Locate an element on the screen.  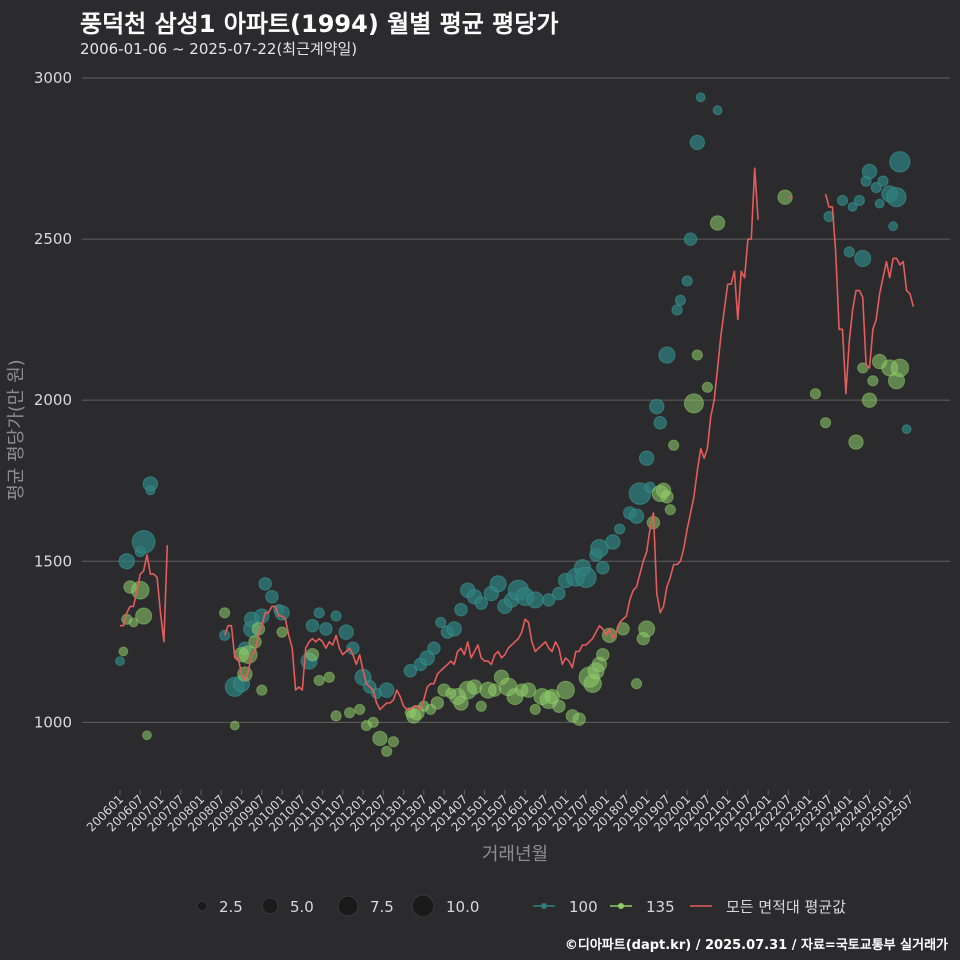
color-legend-dot is located at coordinates (544, 906).